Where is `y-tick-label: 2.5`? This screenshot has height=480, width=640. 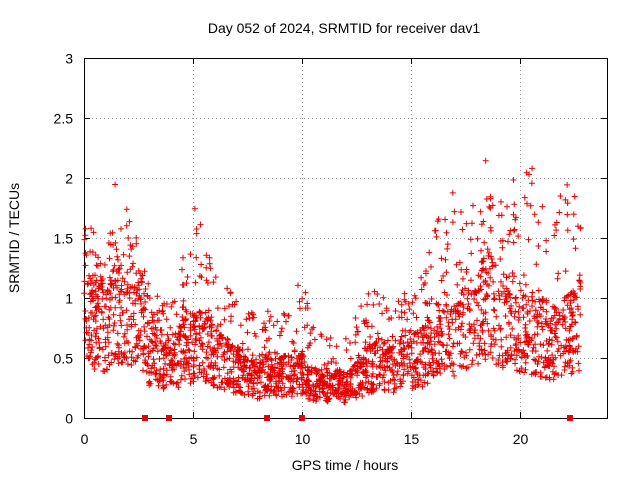 y-tick-label: 2.5 is located at coordinates (64, 119).